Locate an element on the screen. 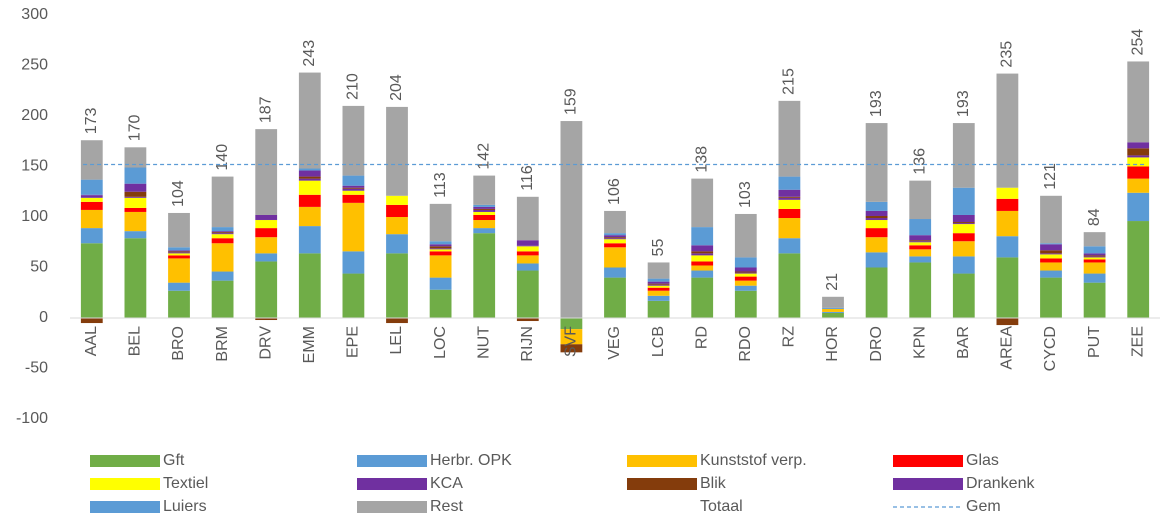  x-tick-label: AREA is located at coordinates (1007, 348).